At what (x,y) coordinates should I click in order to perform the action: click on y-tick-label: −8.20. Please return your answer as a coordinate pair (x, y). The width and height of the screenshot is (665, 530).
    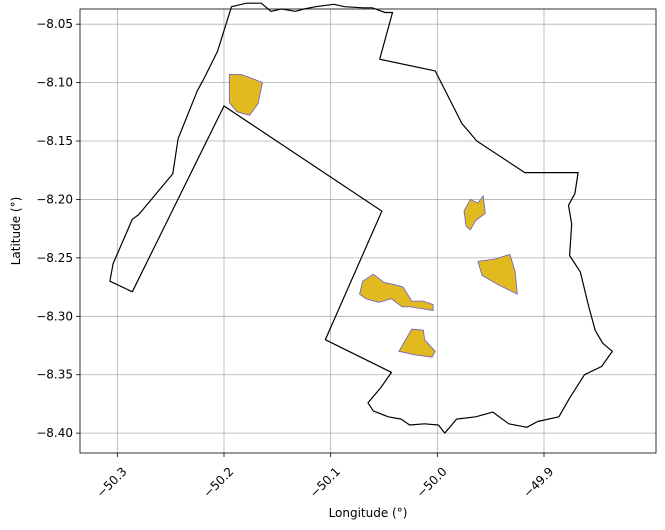
    Looking at the image, I should click on (54, 199).